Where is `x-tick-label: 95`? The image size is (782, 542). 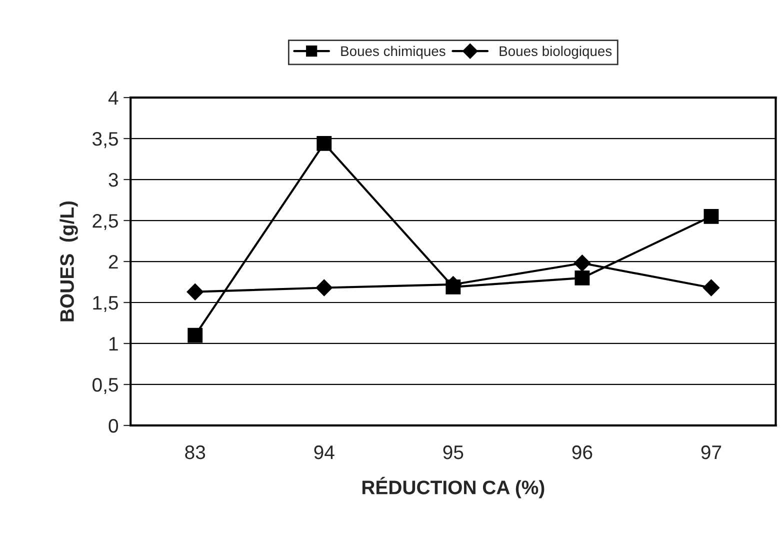
x-tick-label: 95 is located at coordinates (453, 452).